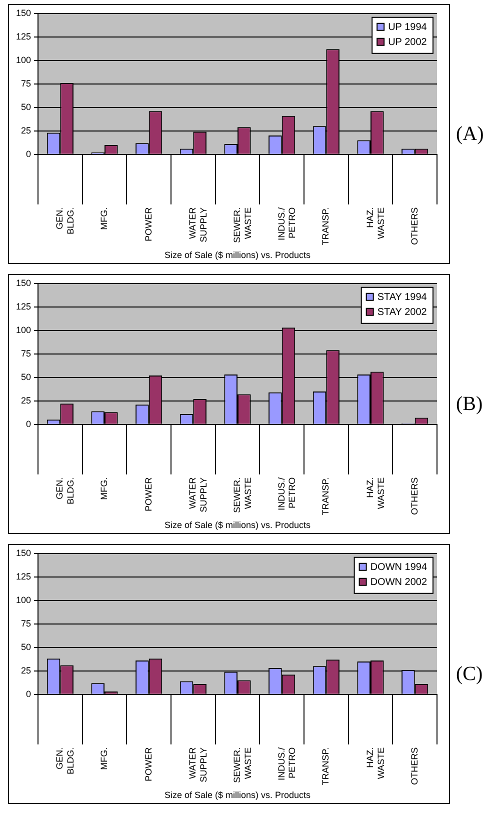 This screenshot has height=825, width=489. What do you see at coordinates (402, 312) in the screenshot?
I see `legend-label: STAY 2002` at bounding box center [402, 312].